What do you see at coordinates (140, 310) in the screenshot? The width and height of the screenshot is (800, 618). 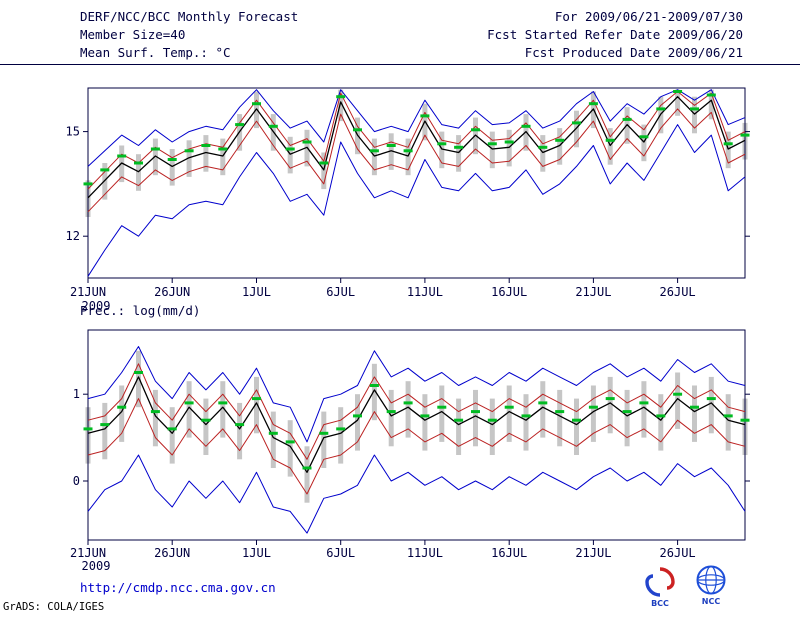 I see `prec-chart-label: Prec.: log(mm/d)` at bounding box center [140, 310].